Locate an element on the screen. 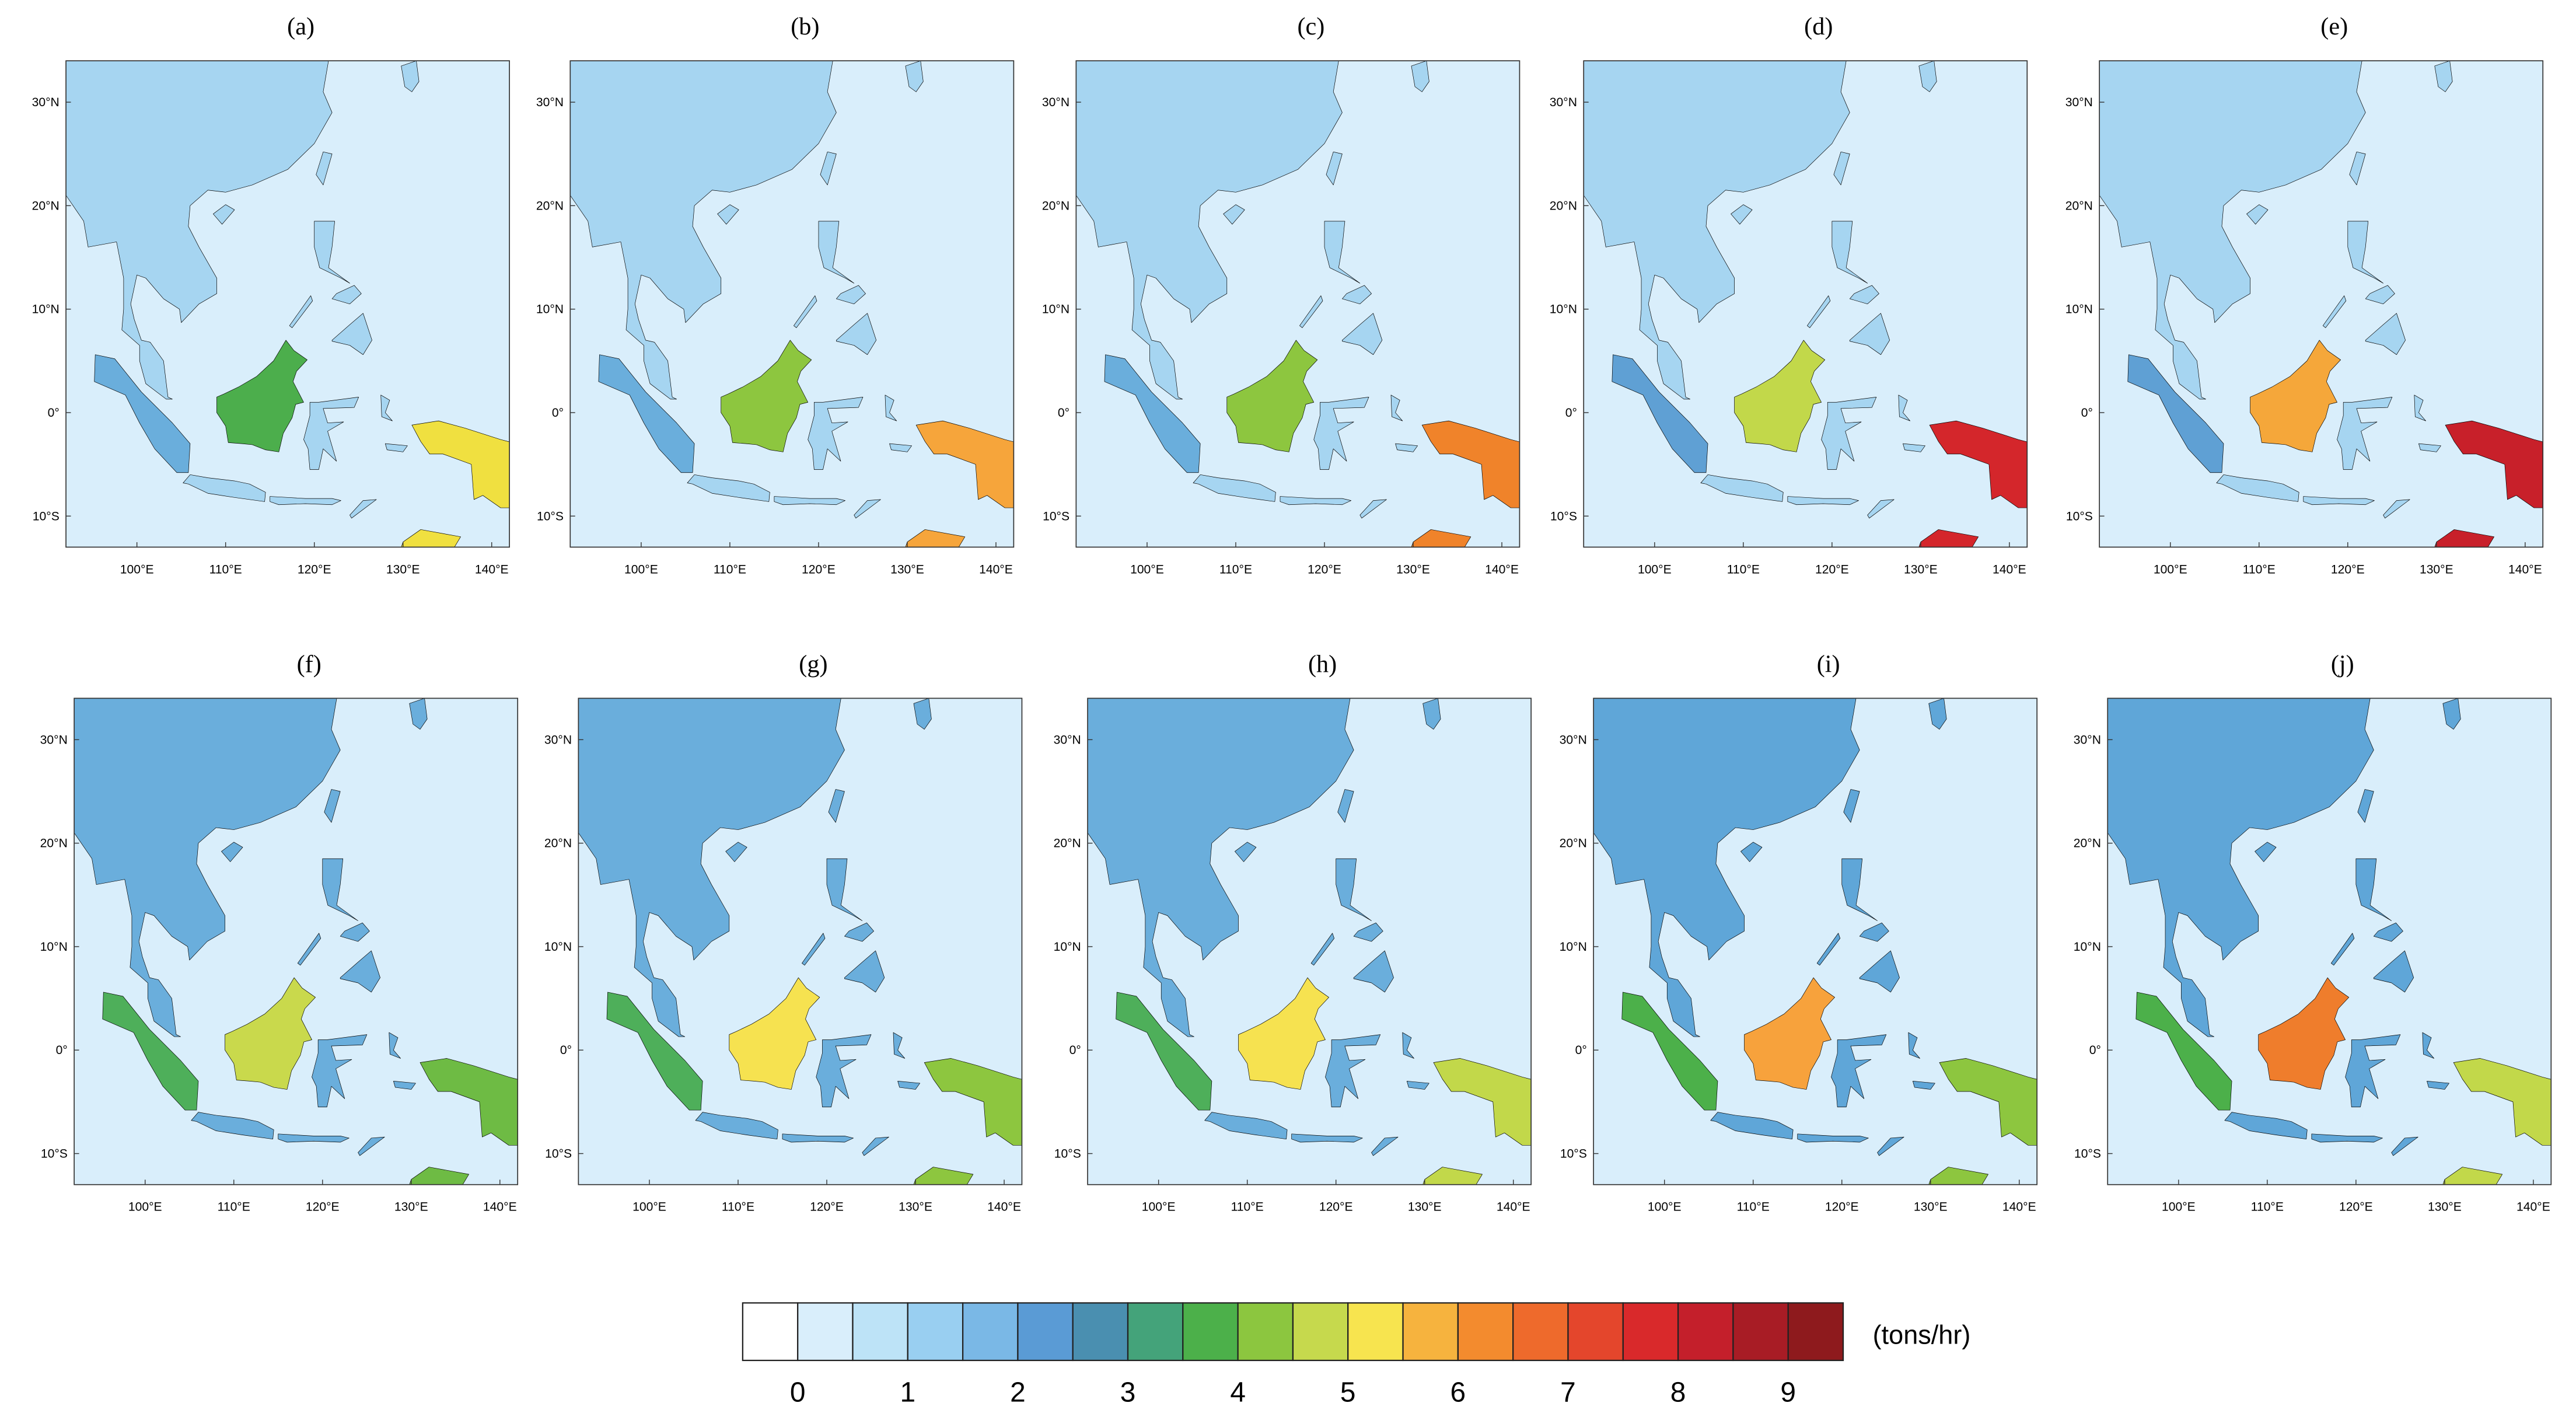 Image resolution: width=2576 pixels, height=1413 pixels. colorbar-unit: (tons/hr) is located at coordinates (1922, 1335).